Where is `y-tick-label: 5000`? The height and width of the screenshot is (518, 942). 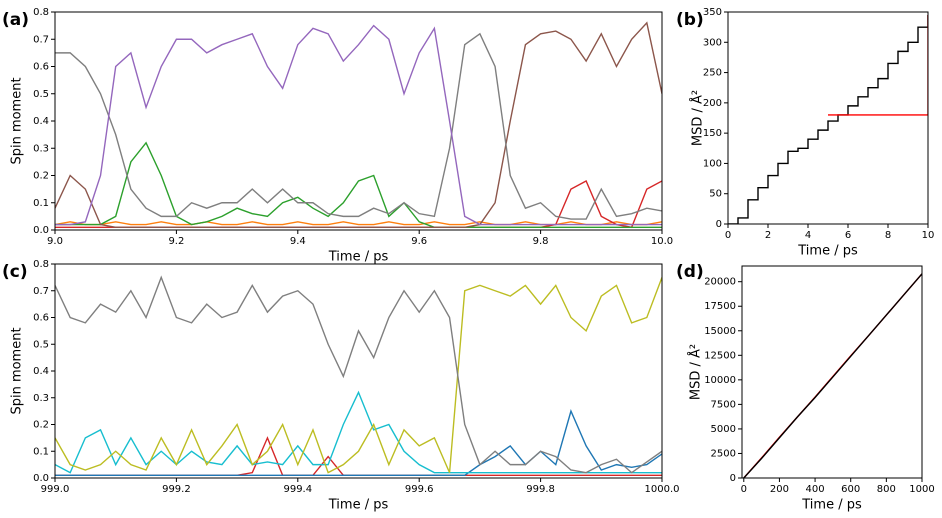 y-tick-label: 5000 is located at coordinates (723, 429).